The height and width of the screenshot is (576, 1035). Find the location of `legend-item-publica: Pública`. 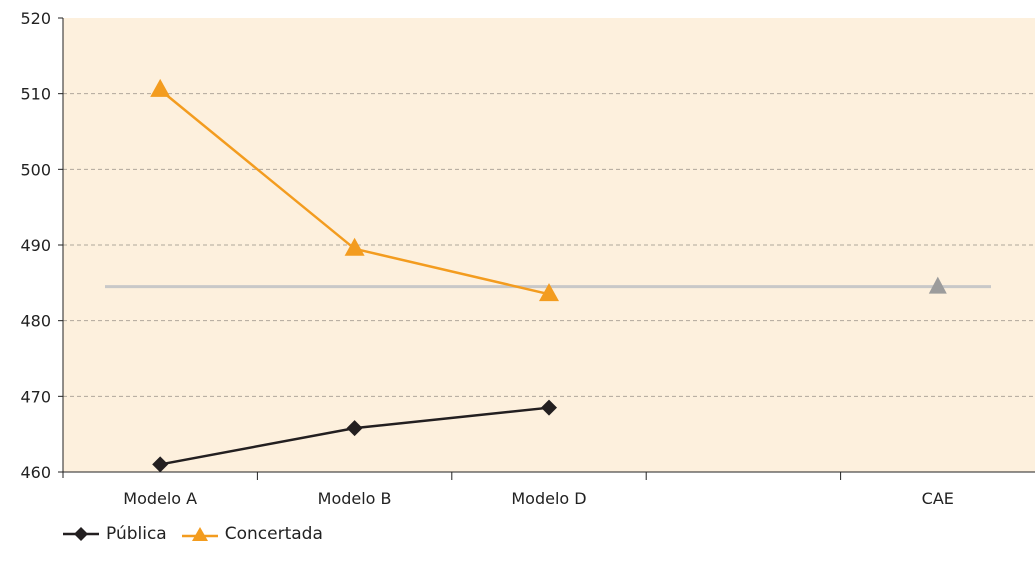

legend-item-publica: Pública is located at coordinates (114, 534).